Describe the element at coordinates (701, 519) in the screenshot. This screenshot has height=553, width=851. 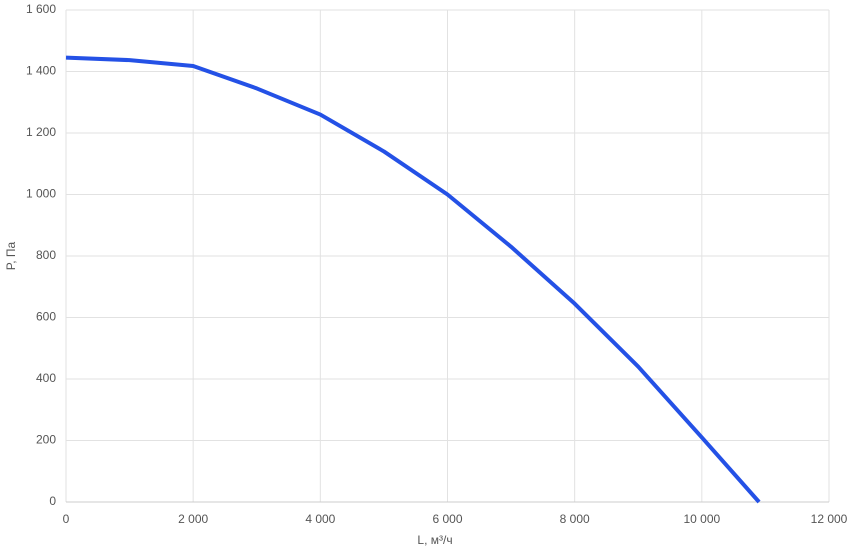
I see `x-tick-label: 10 000` at that location.